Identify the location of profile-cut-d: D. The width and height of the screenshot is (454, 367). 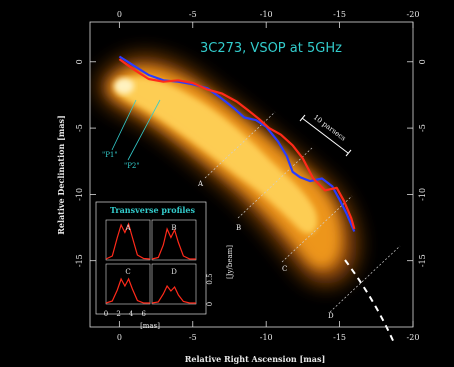
(331, 316).